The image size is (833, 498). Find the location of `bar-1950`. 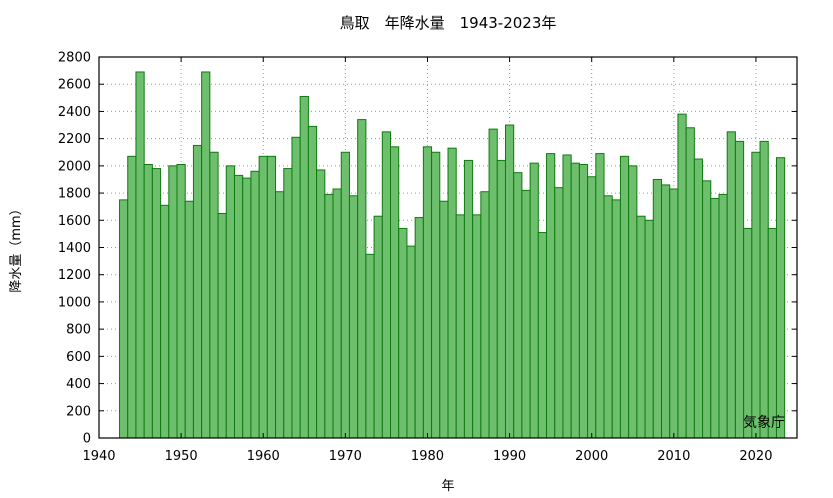

bar-1950 is located at coordinates (181, 301).